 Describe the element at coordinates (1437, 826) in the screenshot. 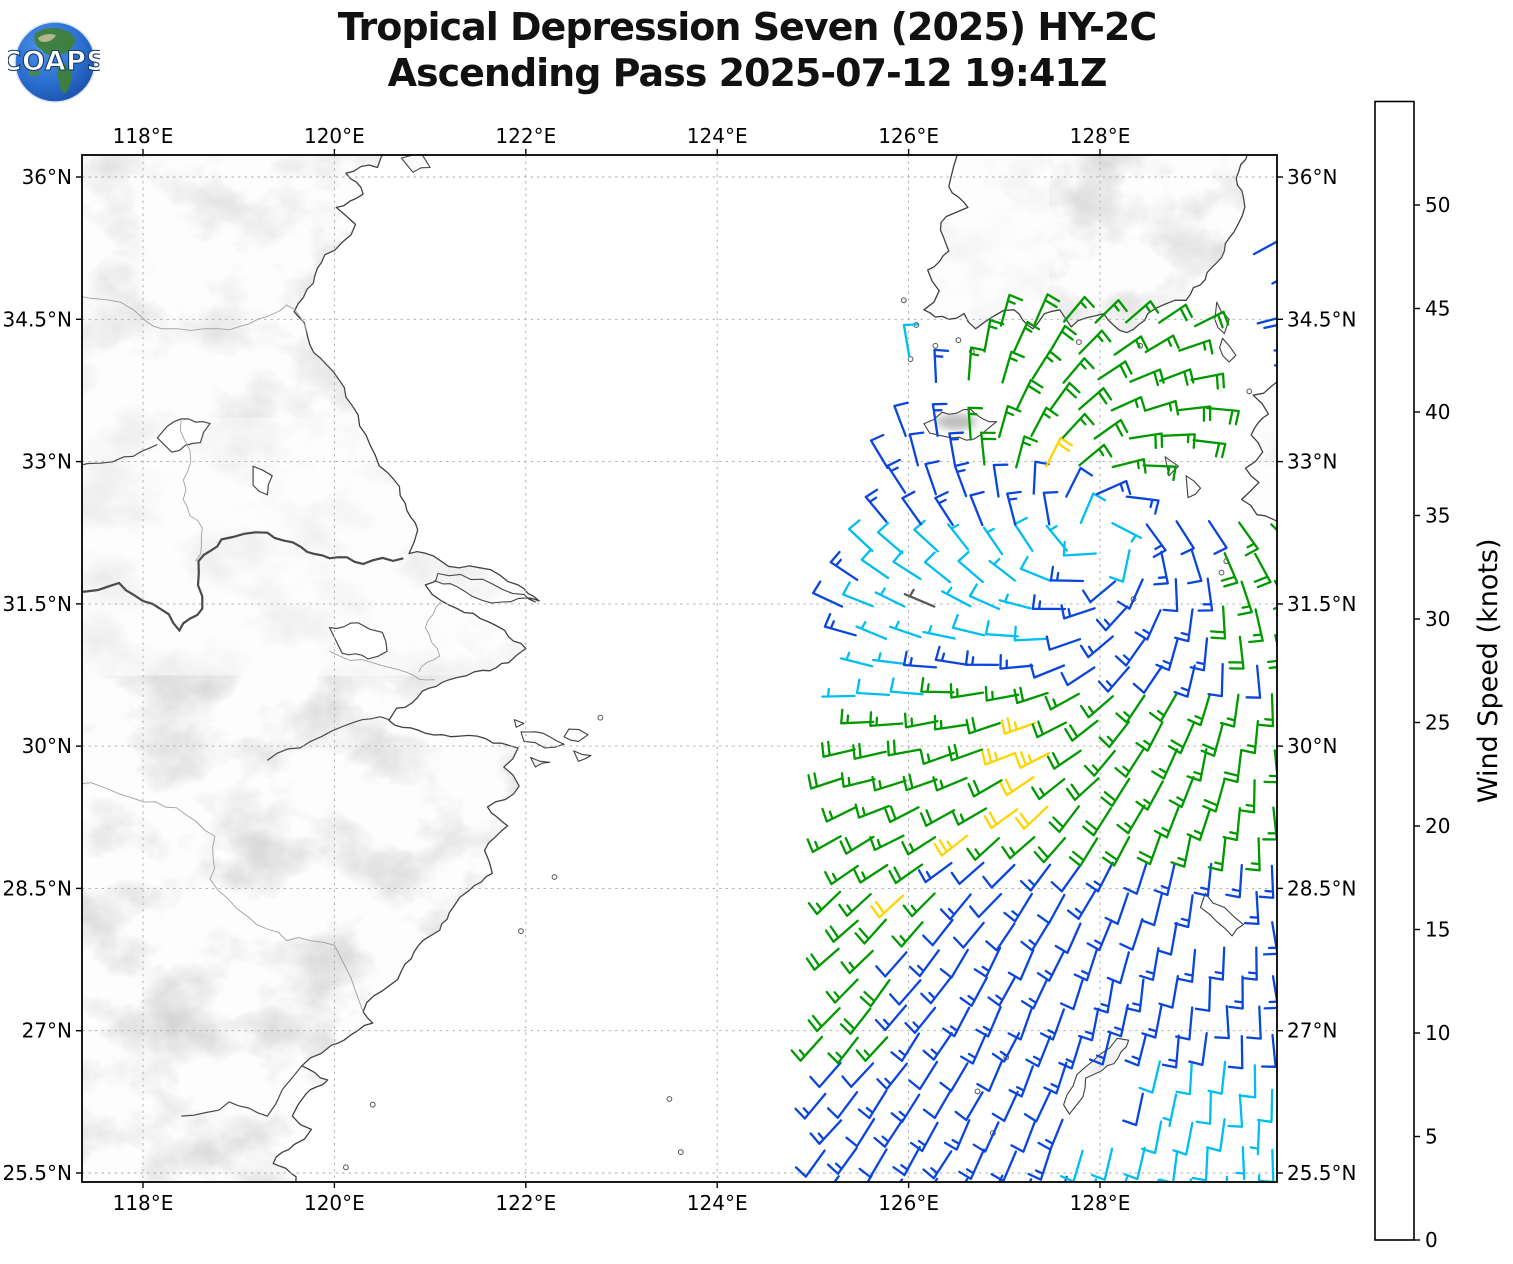

I see `colorbar-tick-label: 20` at that location.